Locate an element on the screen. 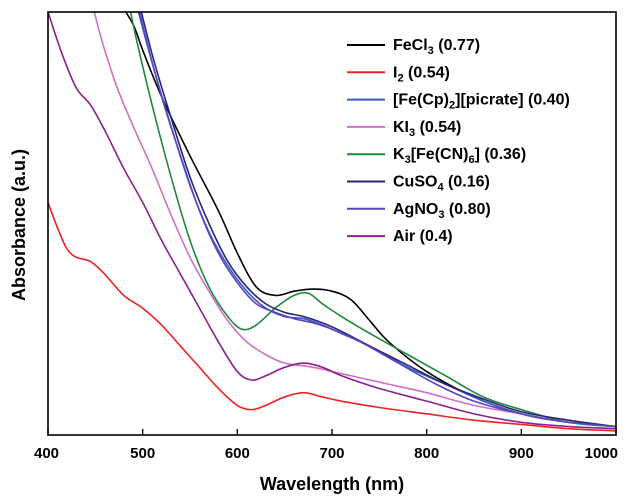 Image resolution: width=640 pixels, height=496 pixels. legend-item-4: K3[Fe(CN)6] (0.36) is located at coordinates (436, 156).